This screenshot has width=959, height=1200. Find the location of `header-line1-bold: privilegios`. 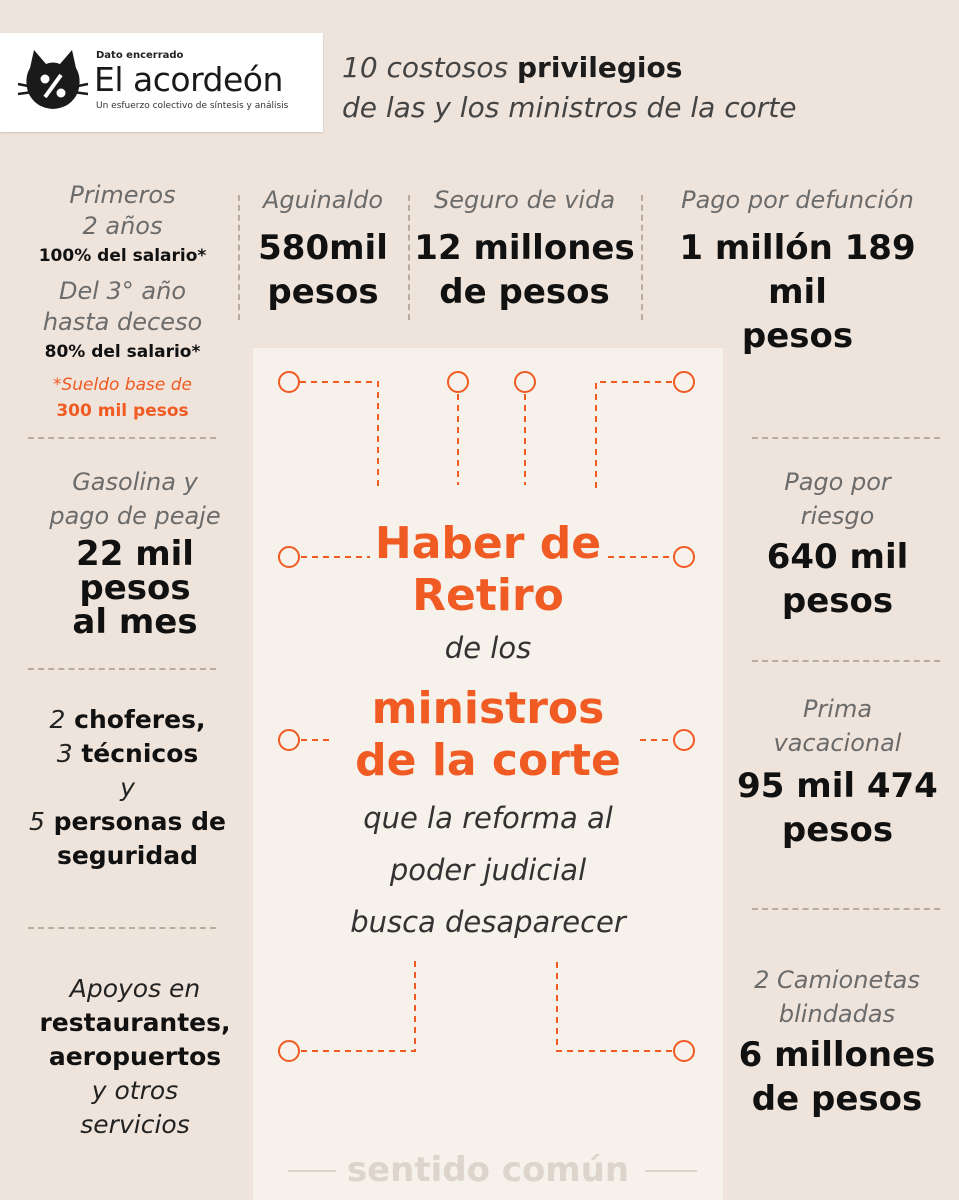

header-line1-bold: privilegios is located at coordinates (599, 67).